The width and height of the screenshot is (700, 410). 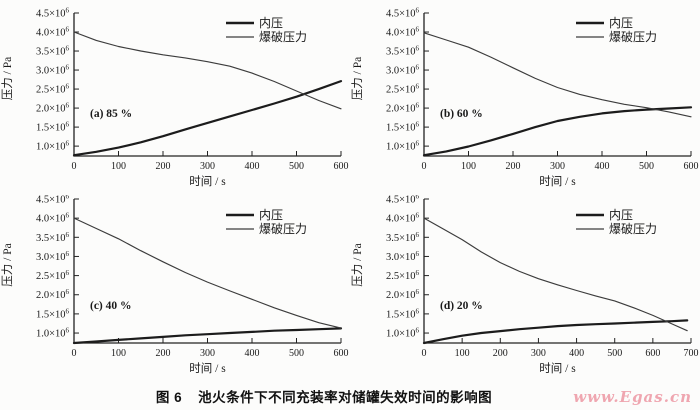 What do you see at coordinates (461, 306) in the screenshot?
I see `subplot-label: (d) 20 %` at bounding box center [461, 306].